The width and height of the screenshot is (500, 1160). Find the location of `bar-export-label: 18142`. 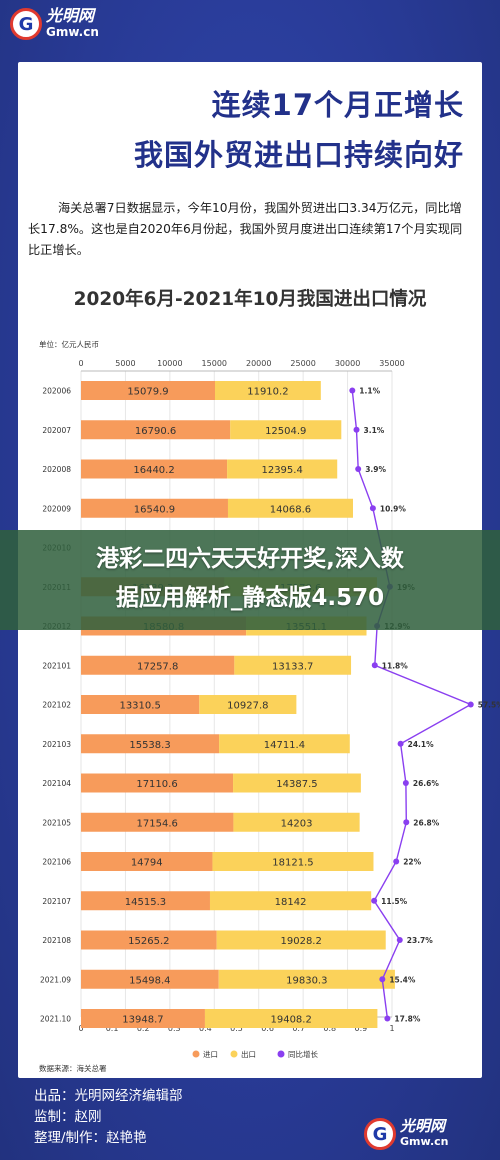

bar-export-label: 18142 is located at coordinates (291, 902).